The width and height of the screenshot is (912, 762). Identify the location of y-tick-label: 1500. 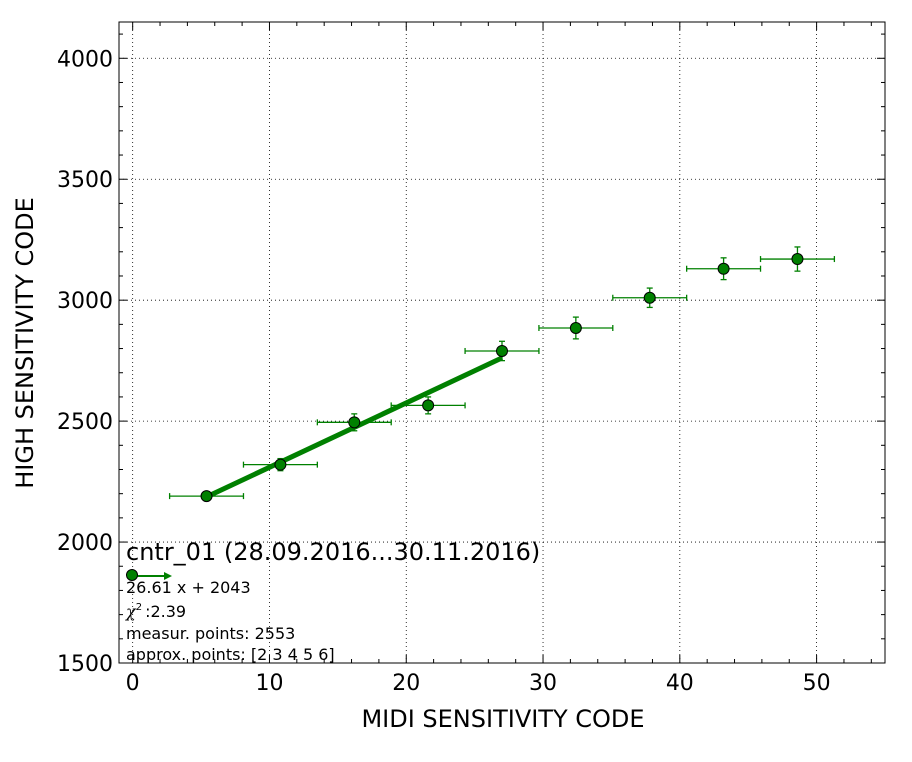
(85, 664).